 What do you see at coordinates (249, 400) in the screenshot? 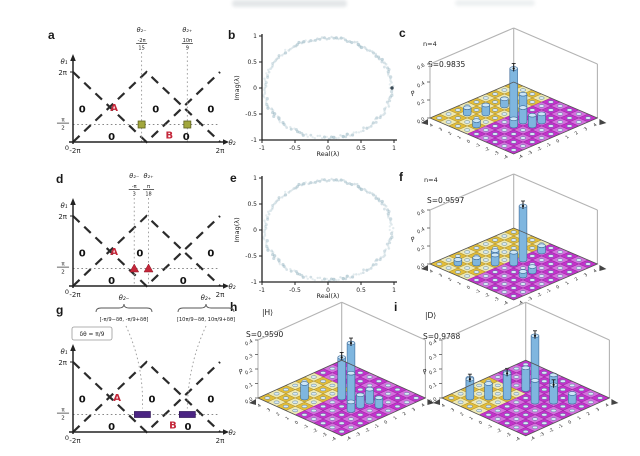
I see `svg-text: 0.0` at bounding box center [249, 400].